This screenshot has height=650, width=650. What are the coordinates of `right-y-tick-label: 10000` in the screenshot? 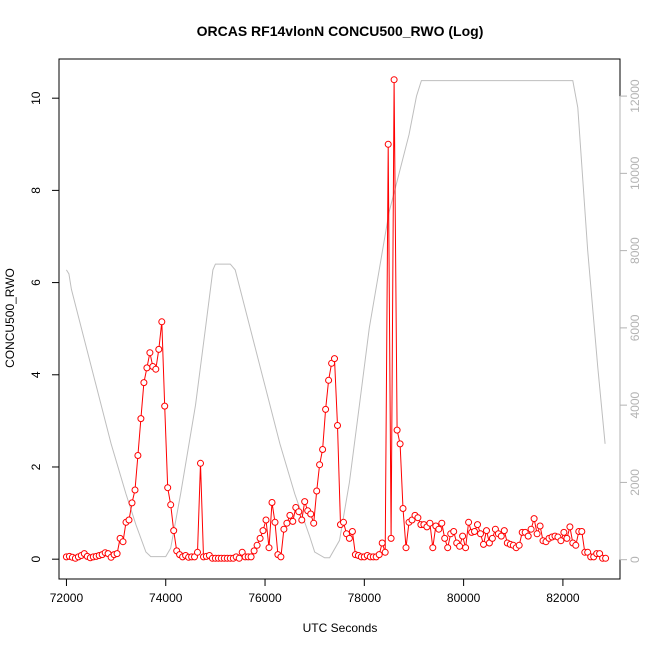 It's located at (635, 173).